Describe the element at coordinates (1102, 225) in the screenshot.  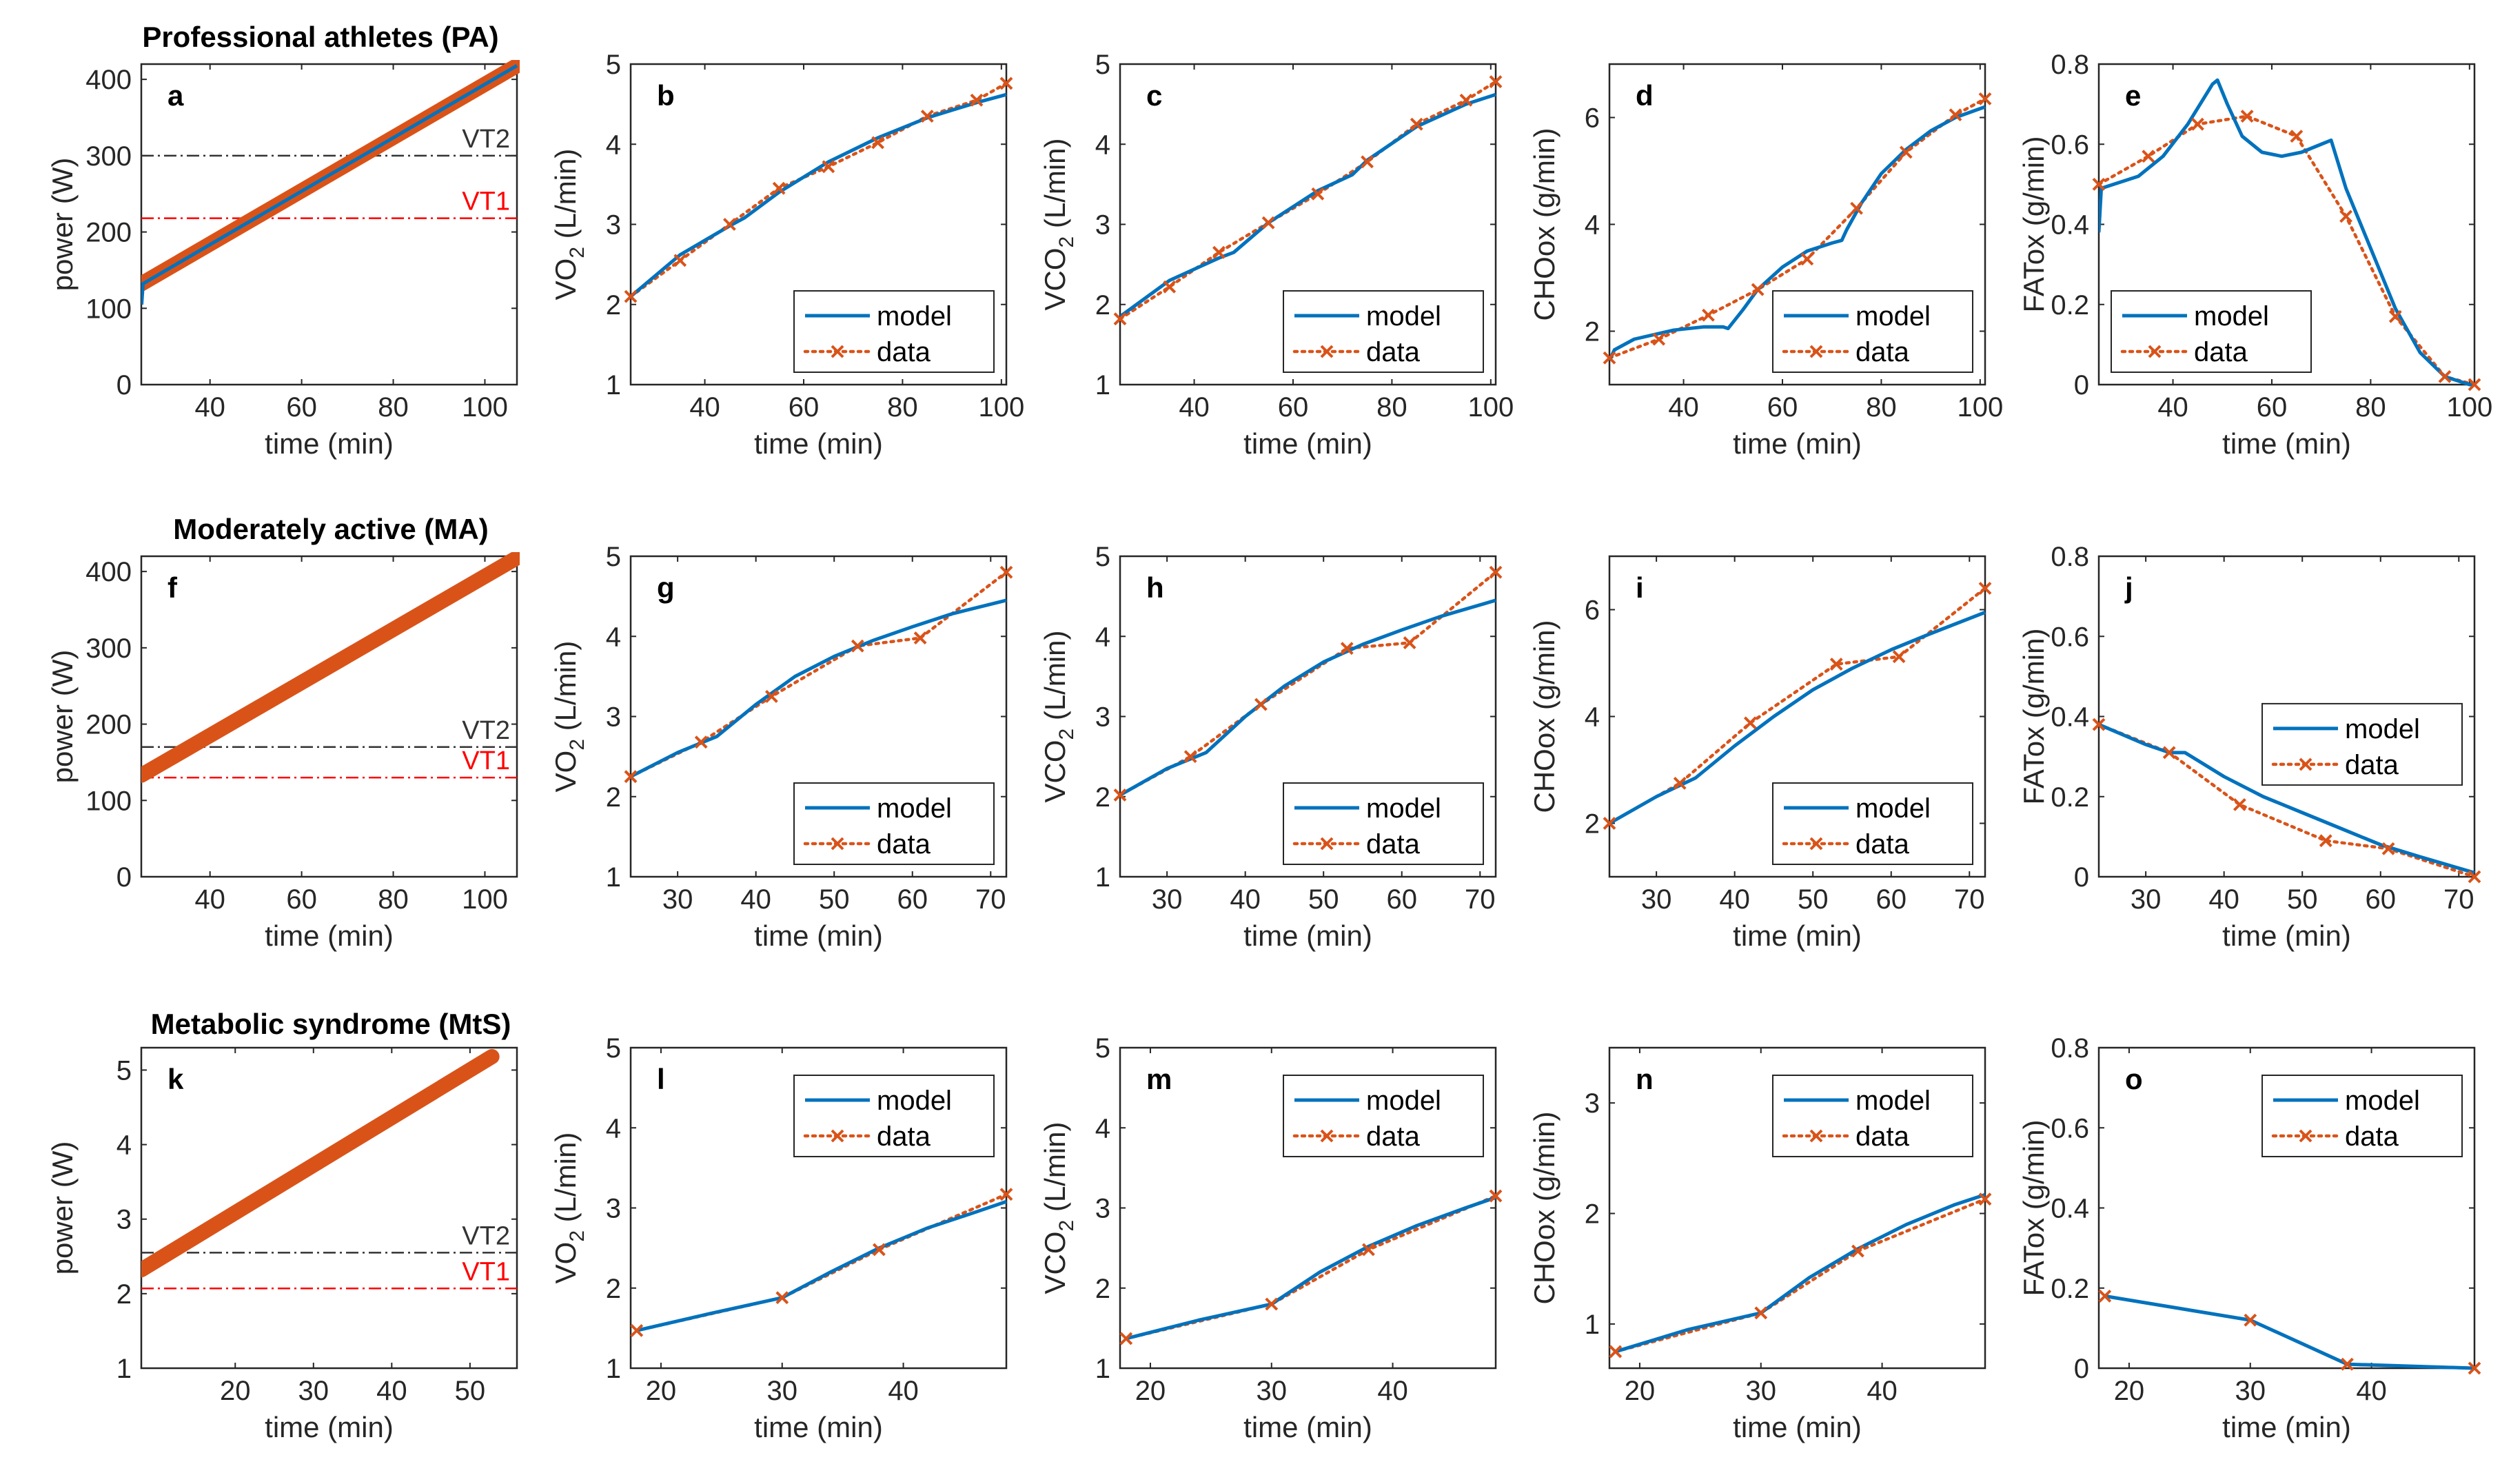
I see `ytick-label: 3` at that location.